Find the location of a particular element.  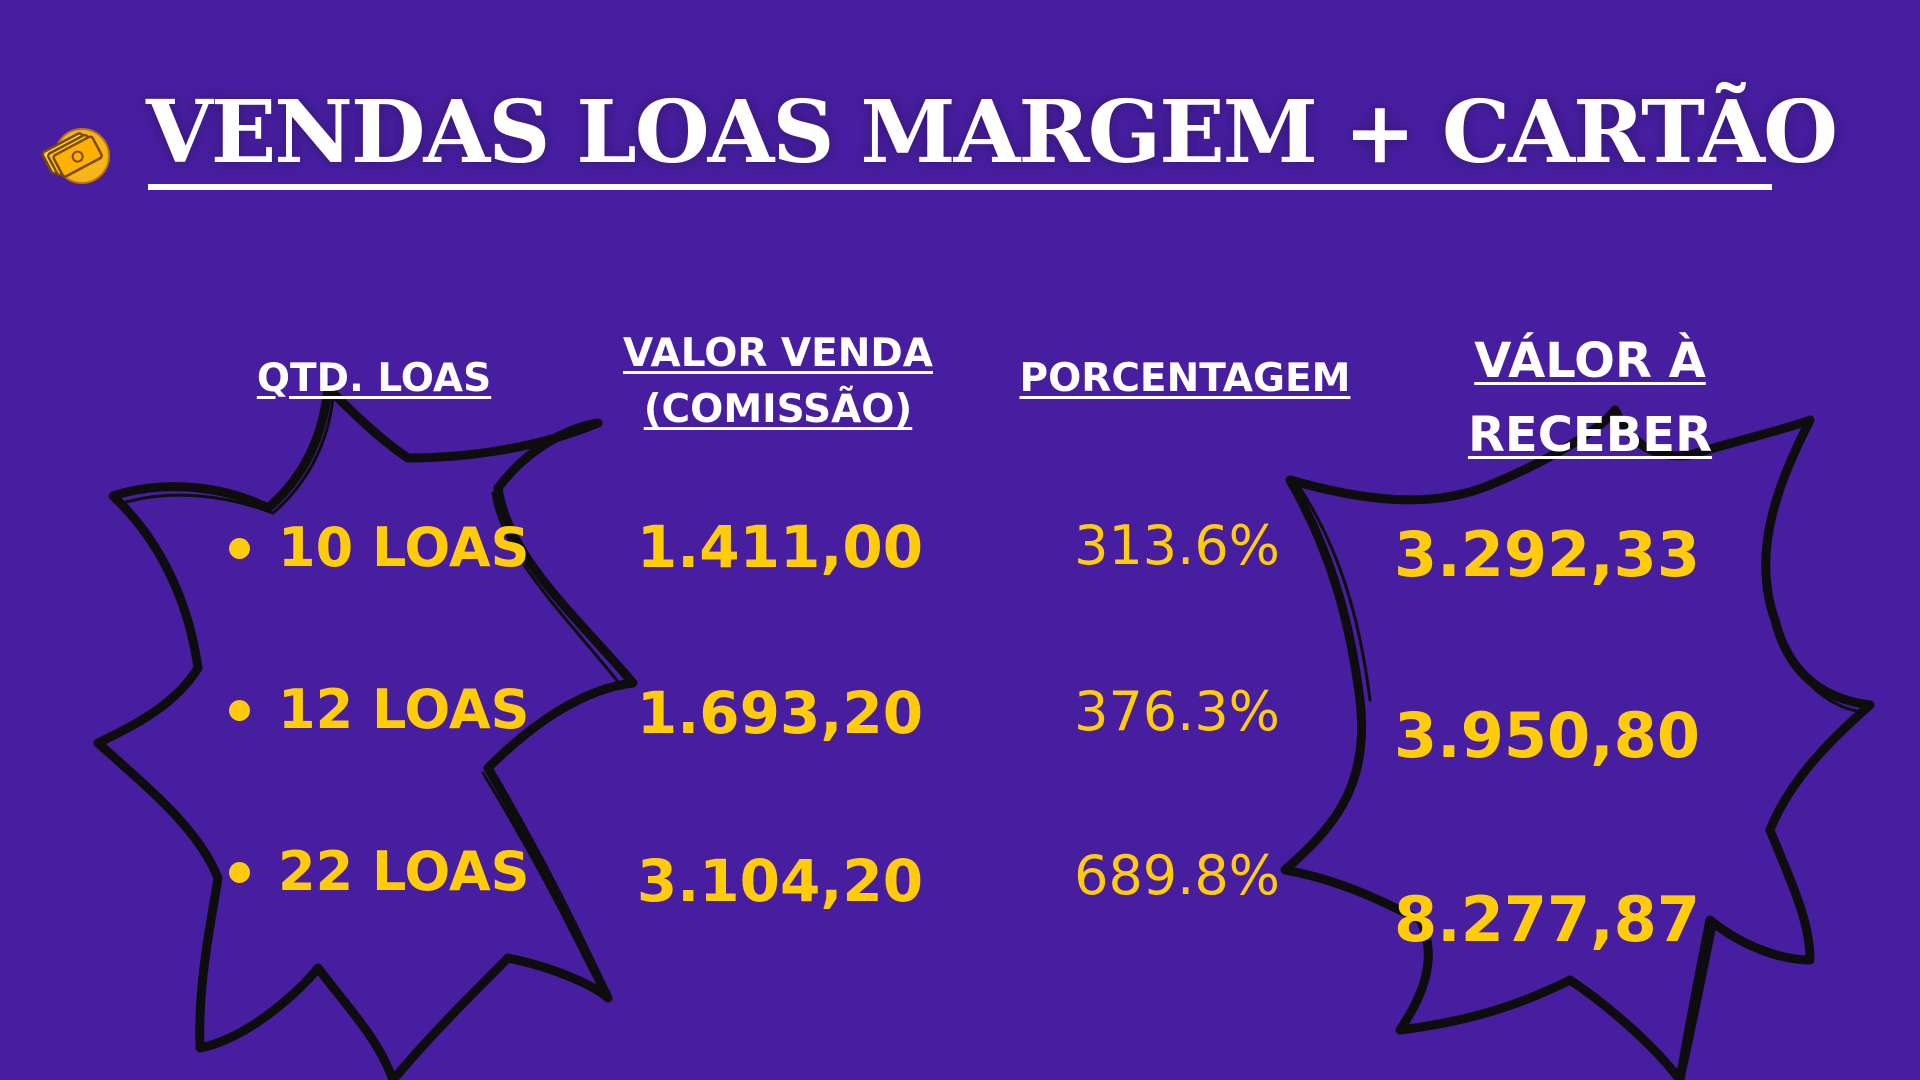

header-valor-venda: VALOR VENDA (COMISSÃO) is located at coordinates (778, 382).